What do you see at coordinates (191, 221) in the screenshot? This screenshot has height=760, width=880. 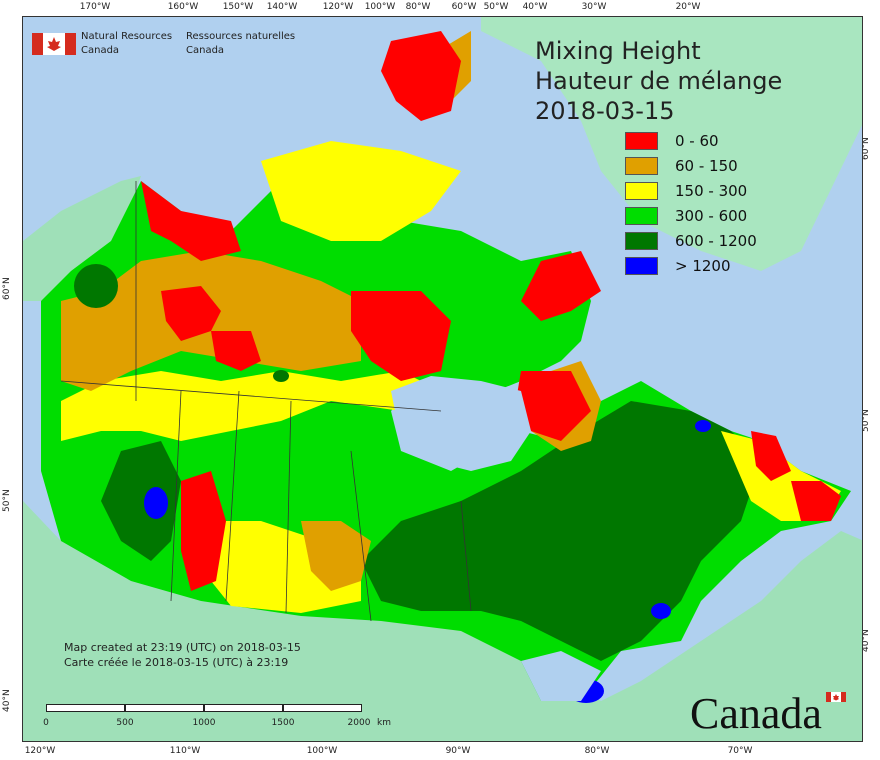 I see `red-arctic-west` at bounding box center [191, 221].